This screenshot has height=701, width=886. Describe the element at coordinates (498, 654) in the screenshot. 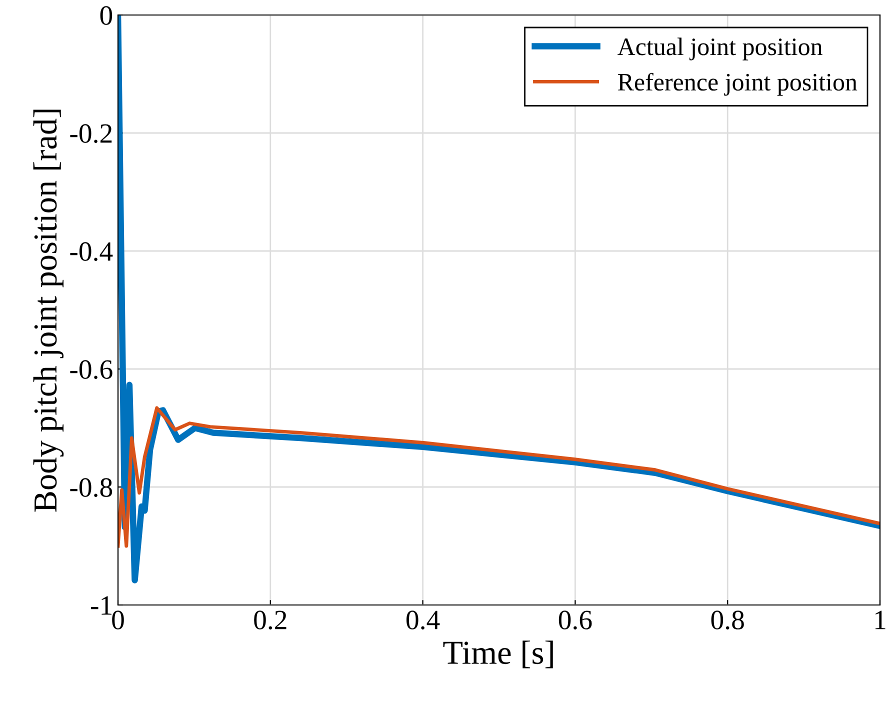

I see `x-axis-title: Time [s]` at that location.